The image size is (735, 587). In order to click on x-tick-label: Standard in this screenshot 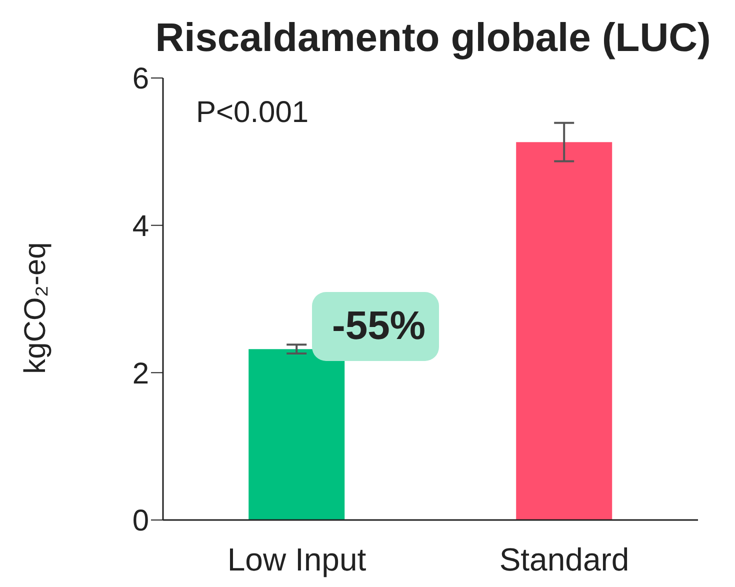, I will do `click(564, 560)`.